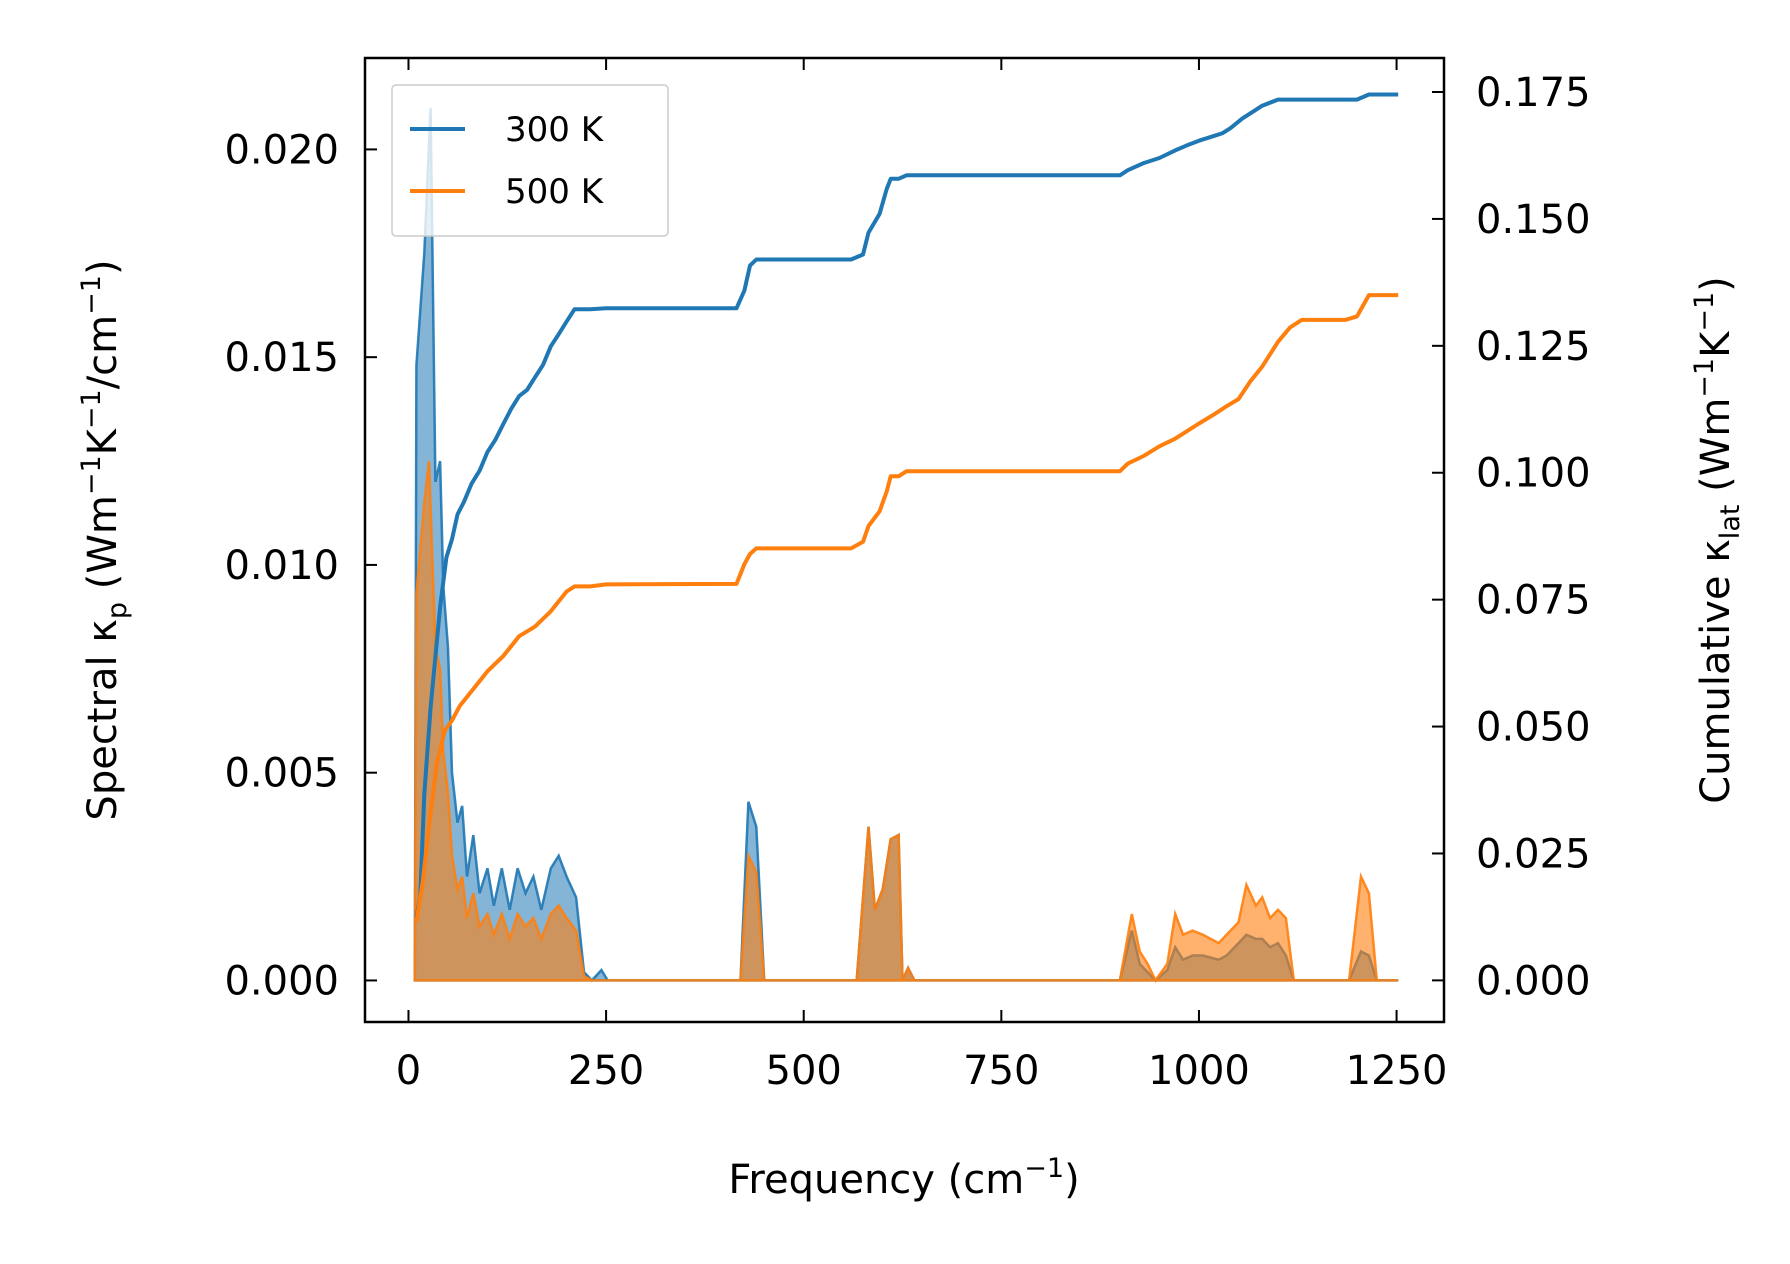 Image resolution: width=1790 pixels, height=1264 pixels. I want to click on y-axis-right-title: Cumulative κlat (Wm−1K−1), so click(1717, 540).